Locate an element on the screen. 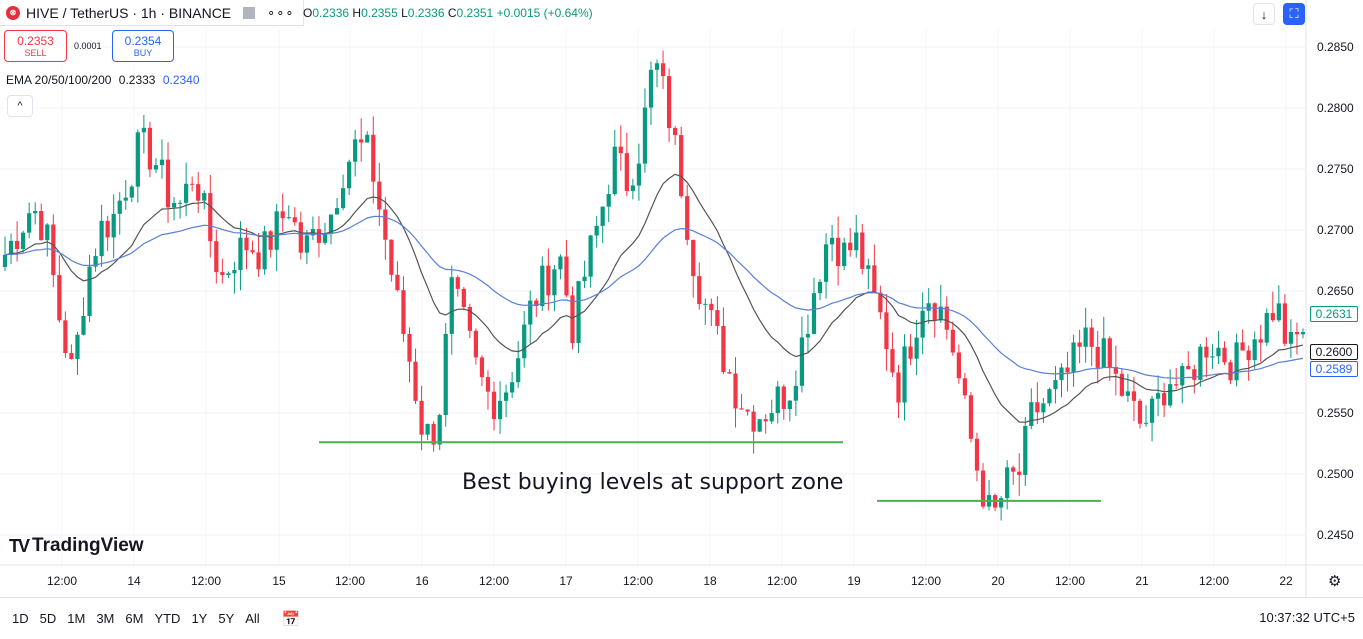  range-selector: 1D 5D 1M 3M 6M YTD 1Y 5Y All is located at coordinates (130, 618).